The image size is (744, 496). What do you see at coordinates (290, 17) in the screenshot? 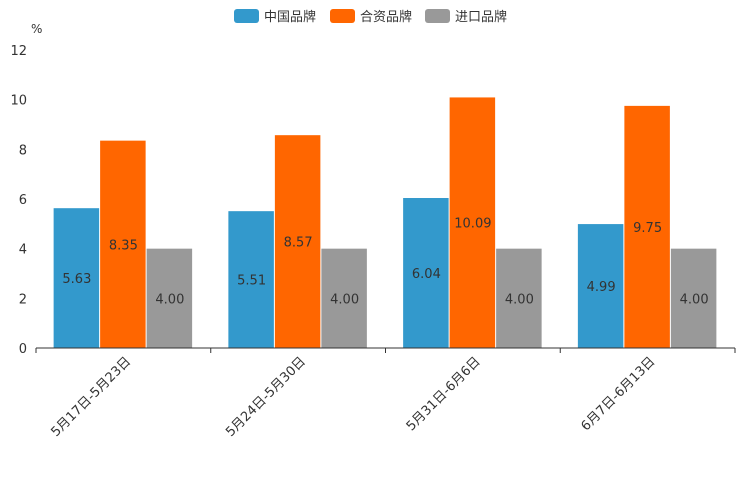
I see `legend-label: 中国品牌` at bounding box center [290, 17].